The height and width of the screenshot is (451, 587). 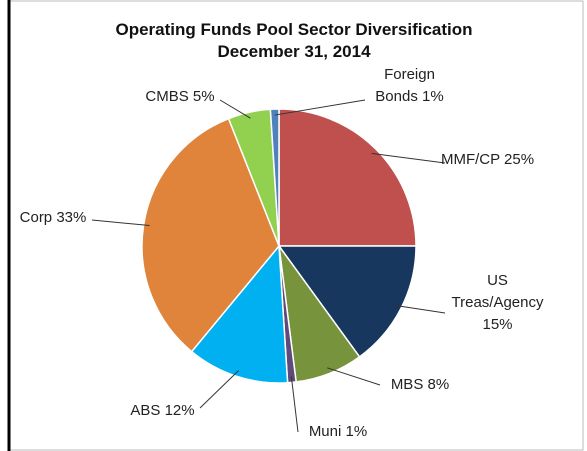 What do you see at coordinates (71, 217) in the screenshot?
I see `value-label: 33%` at bounding box center [71, 217].